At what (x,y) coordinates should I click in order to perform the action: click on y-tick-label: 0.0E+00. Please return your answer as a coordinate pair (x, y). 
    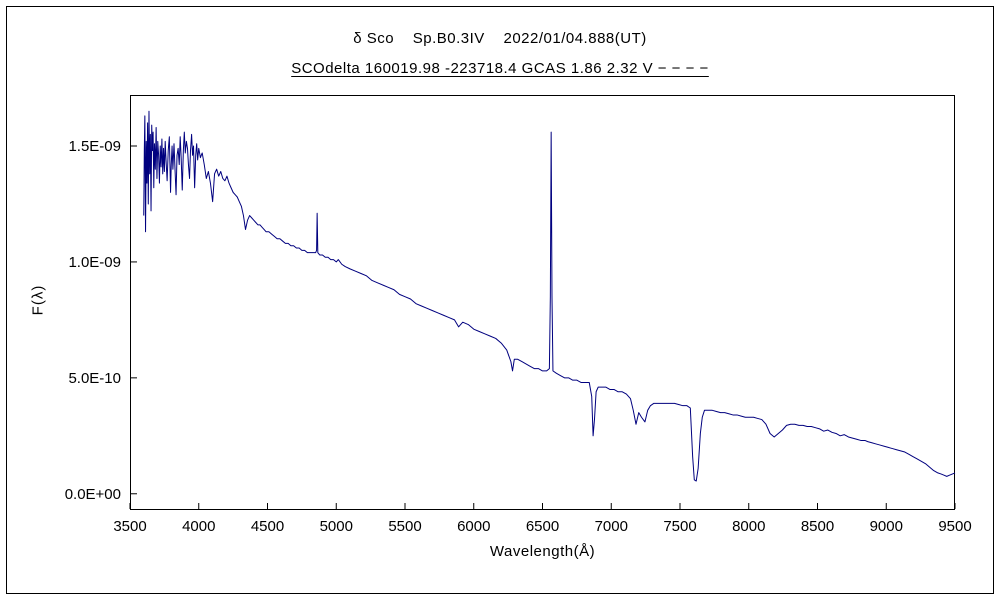
    Looking at the image, I should click on (93, 494).